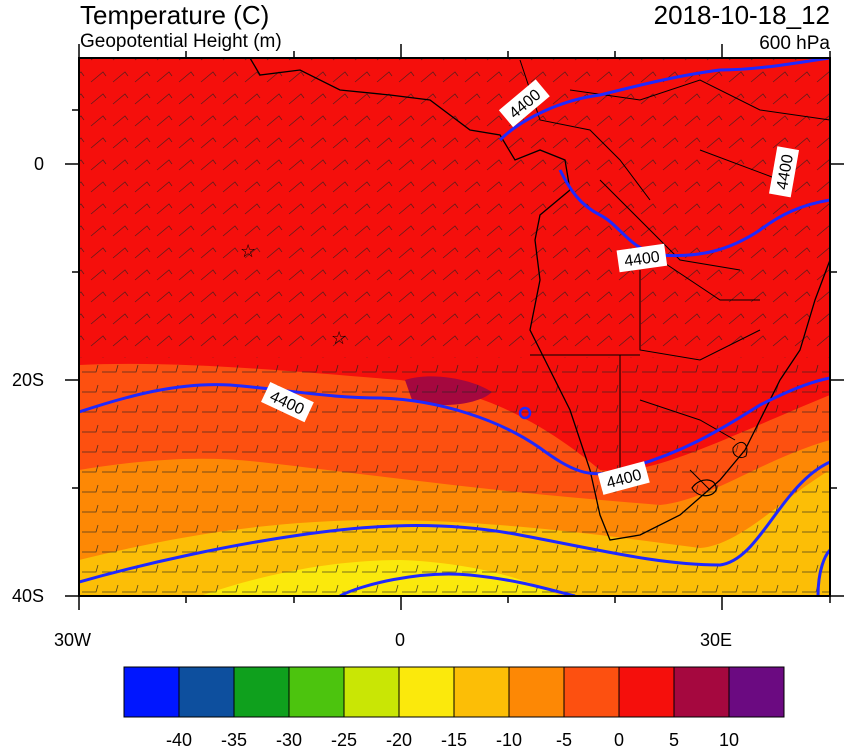 This screenshot has height=751, width=850. I want to click on colorbar, so click(454, 692).